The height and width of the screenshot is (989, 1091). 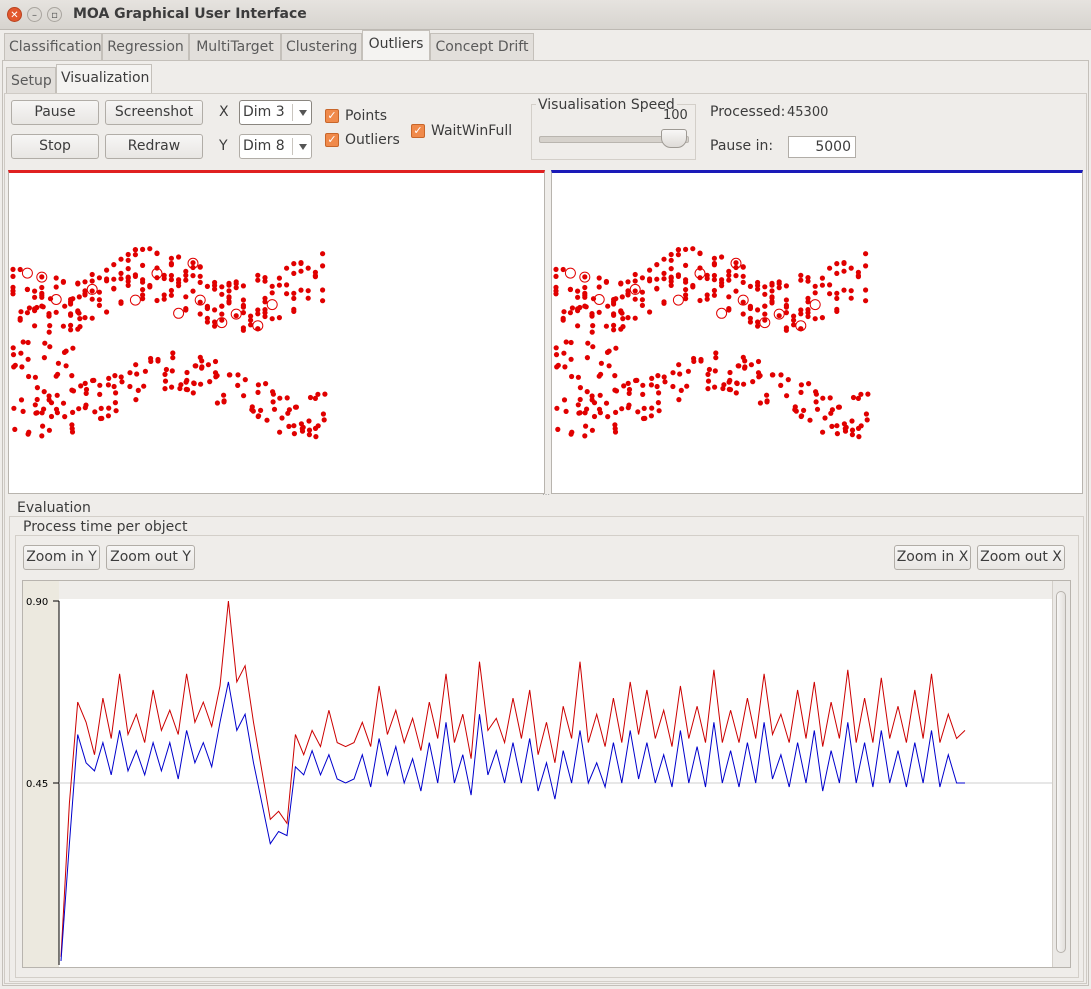 I want to click on tab-visualization: Visualization, so click(x=104, y=79).